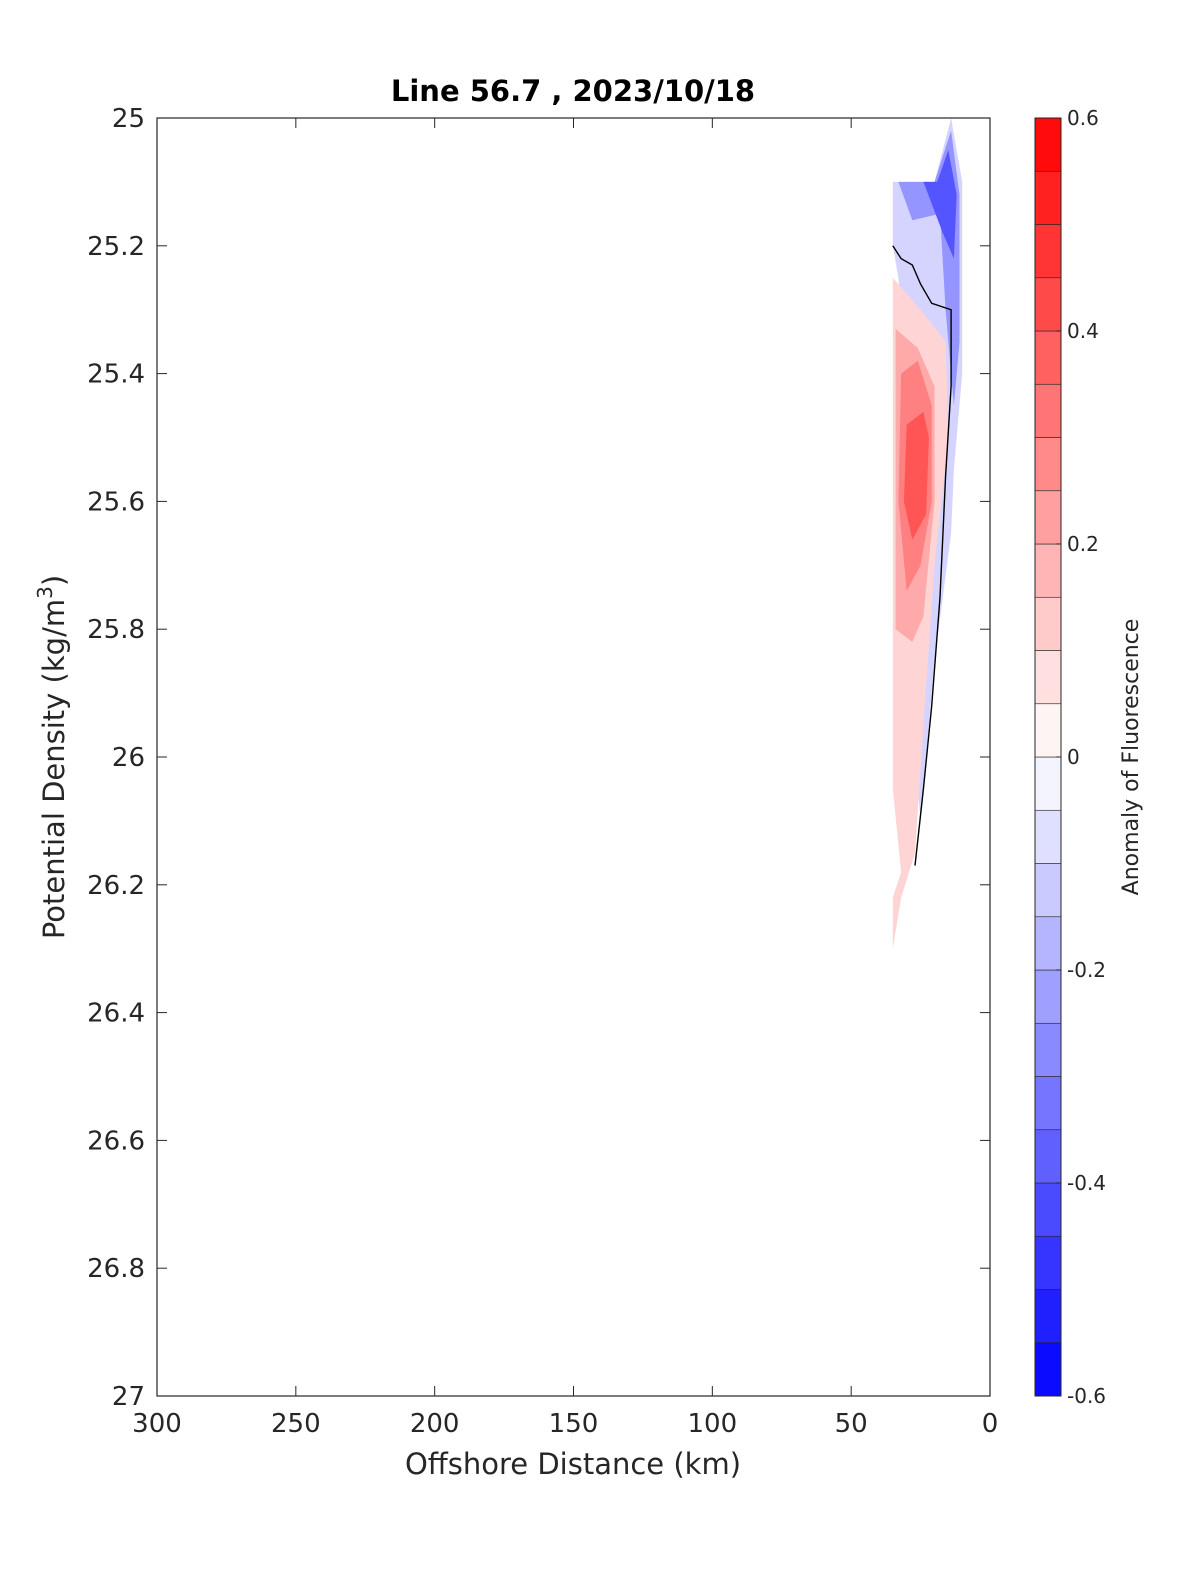  I want to click on colorbar-tick-label: 0.4, so click(1083, 331).